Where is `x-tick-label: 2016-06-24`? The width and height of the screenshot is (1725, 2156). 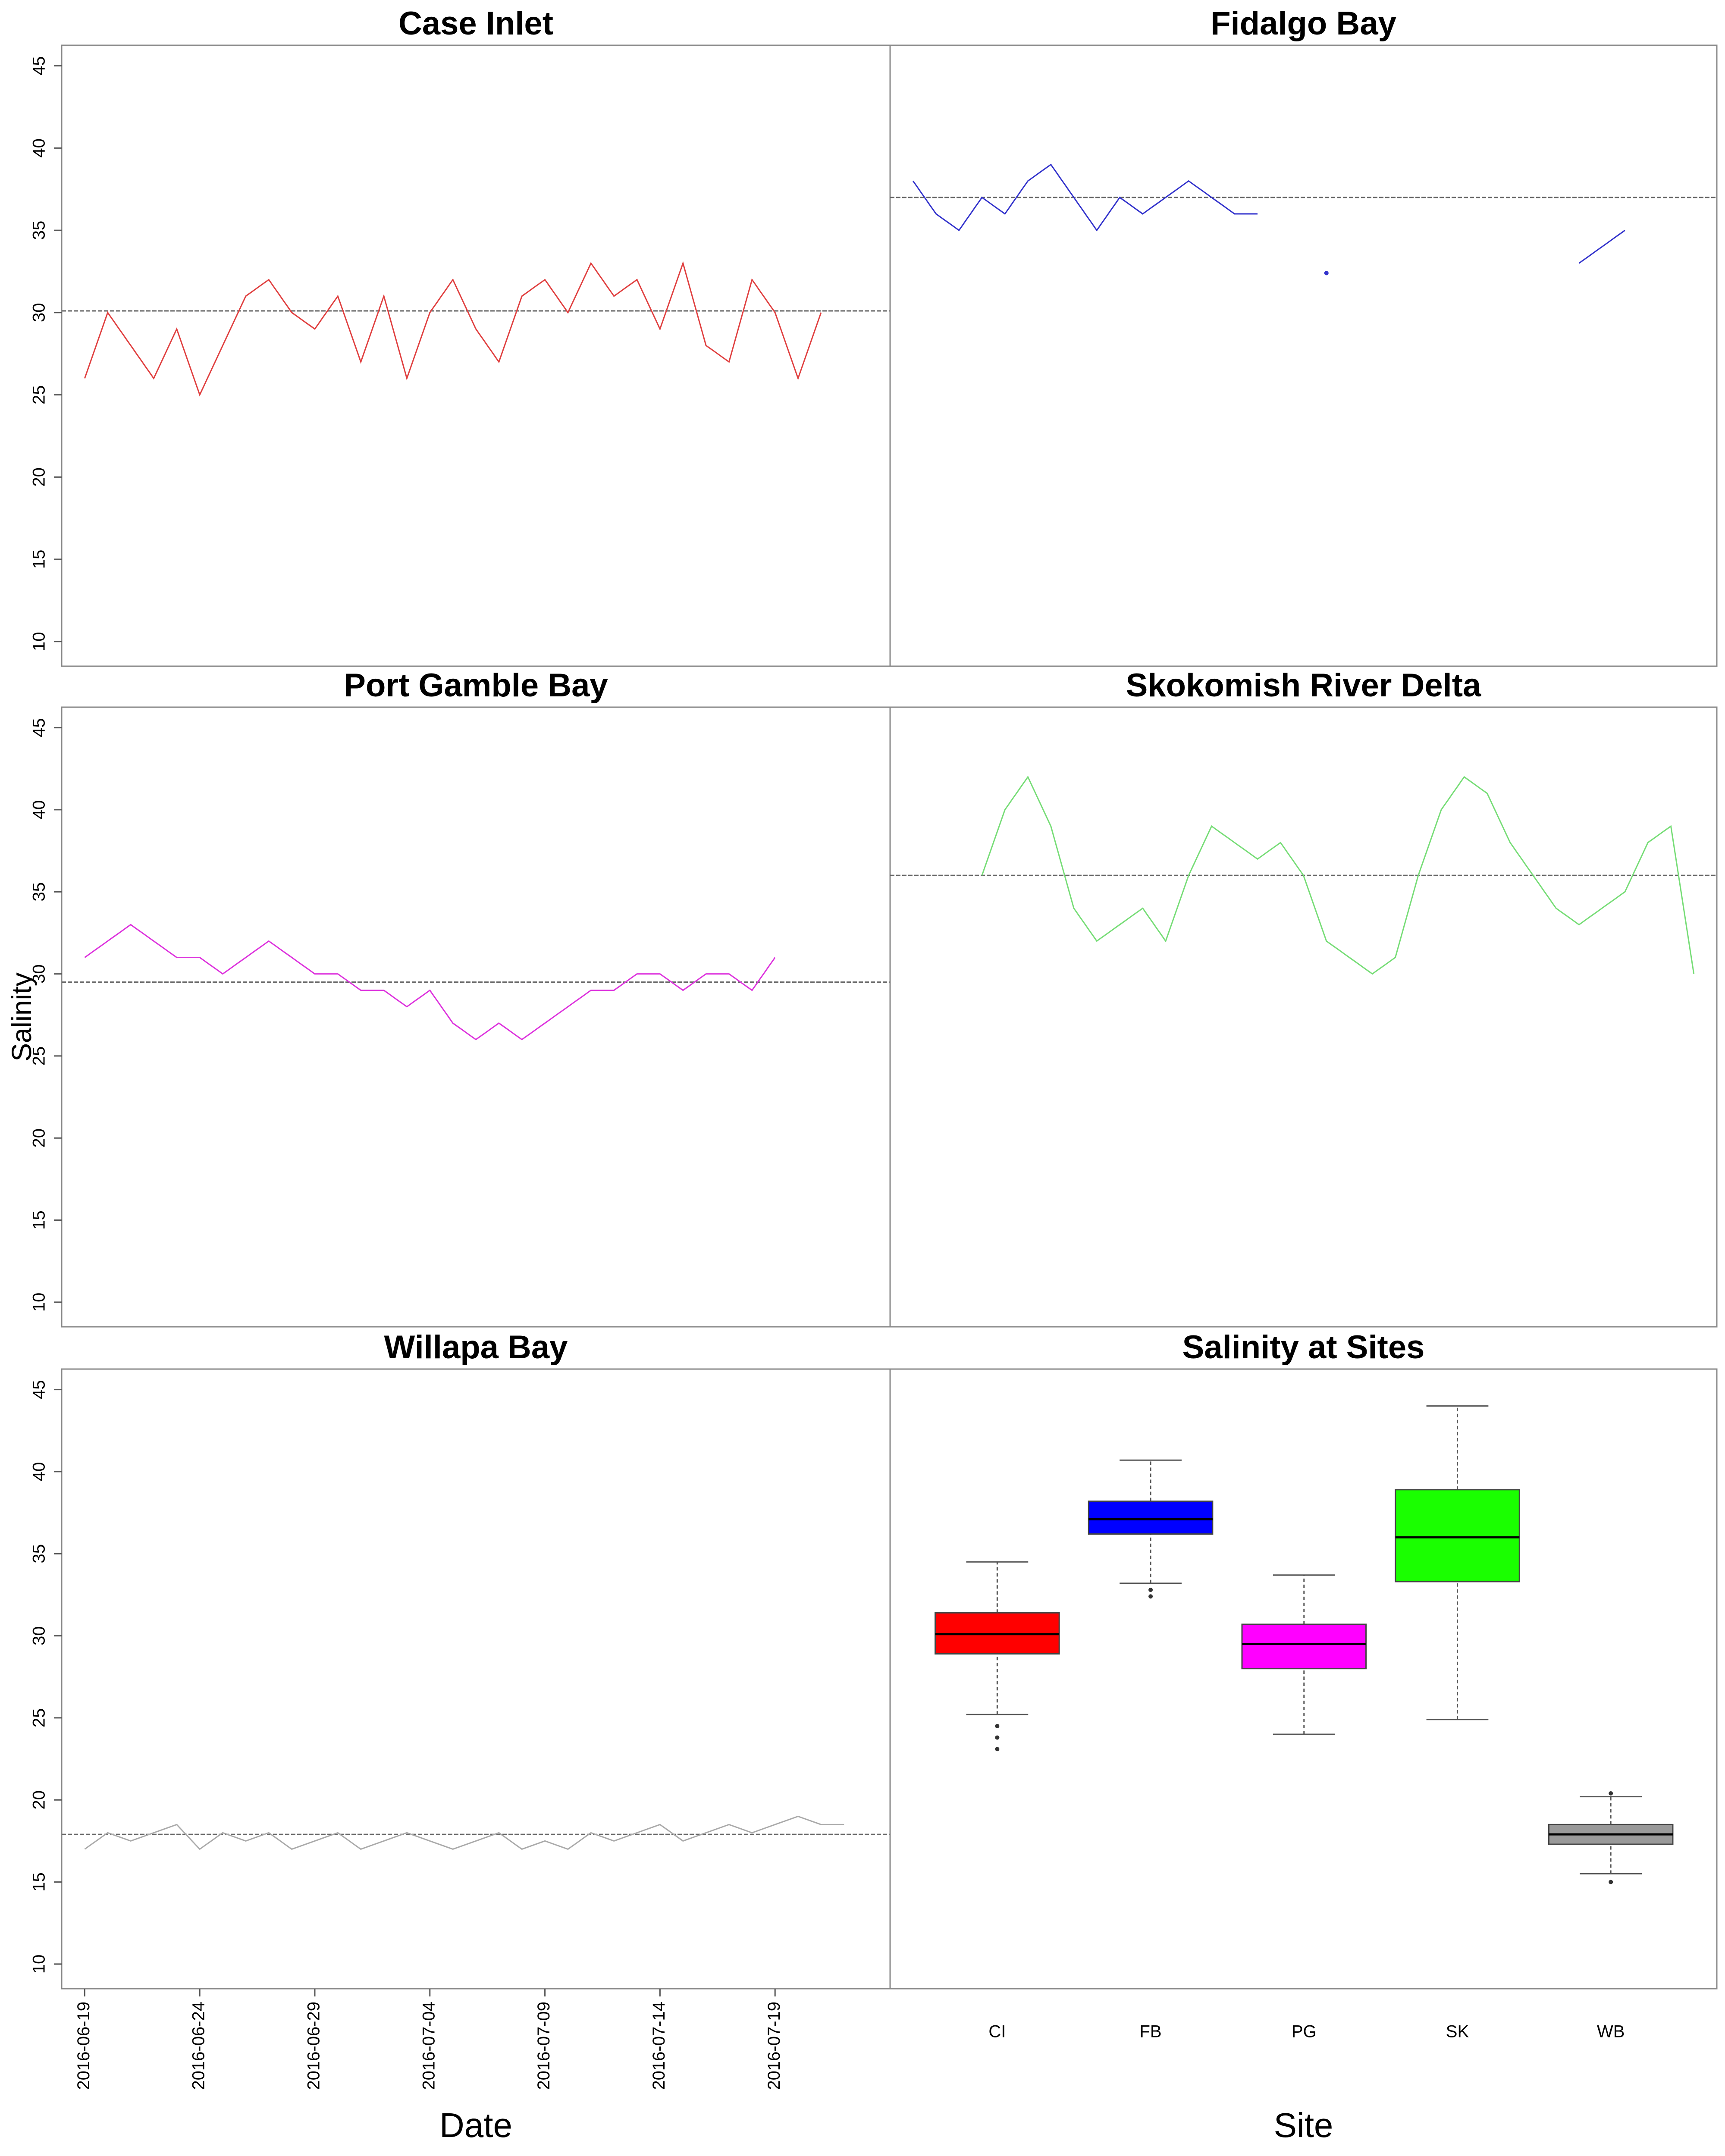
x-tick-label: 2016-06-24 is located at coordinates (199, 2046).